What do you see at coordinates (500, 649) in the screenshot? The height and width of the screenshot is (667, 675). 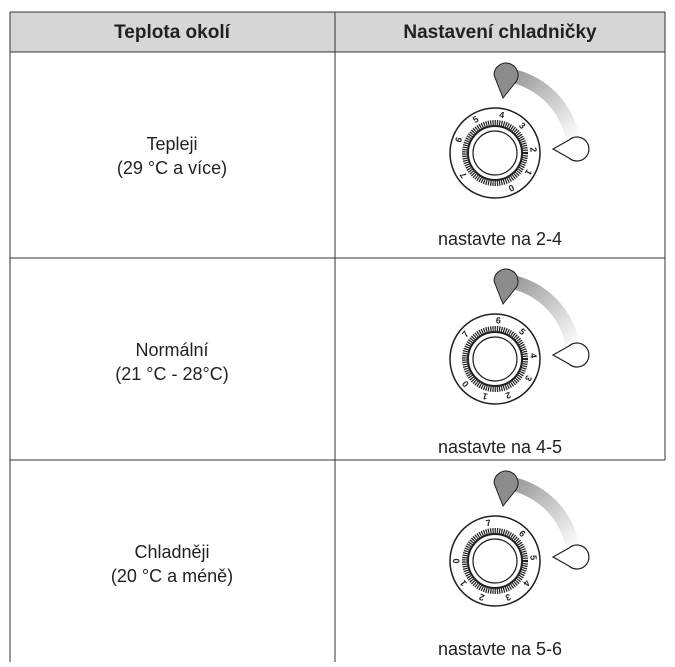 I see `setting-label: nastavte na 5-6` at bounding box center [500, 649].